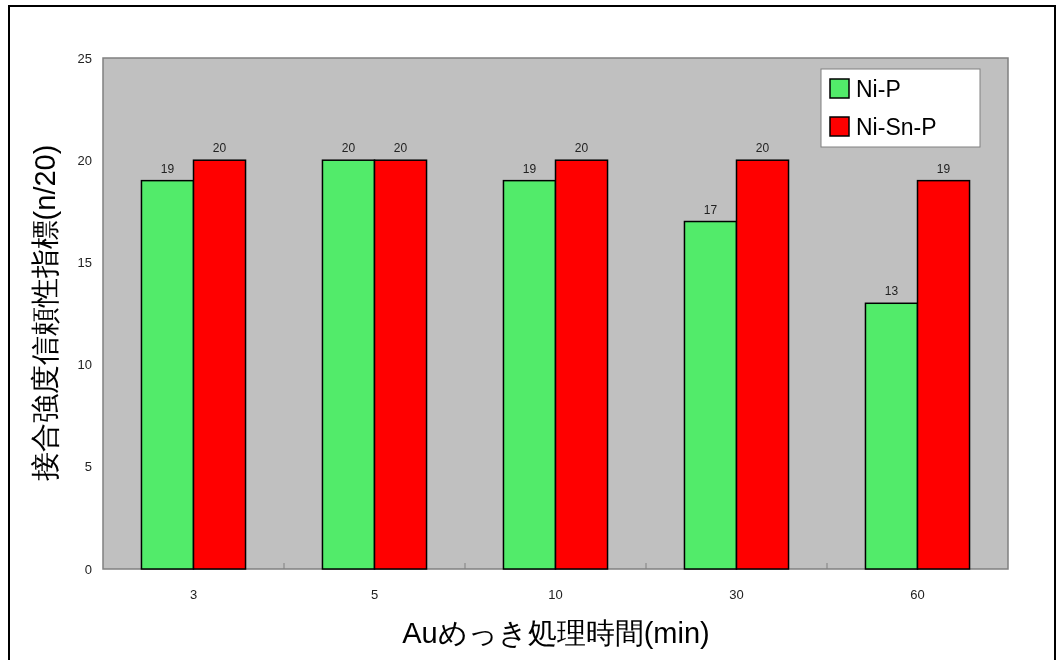 The width and height of the screenshot is (1057, 660). What do you see at coordinates (891, 291) in the screenshot?
I see `data-label: 13` at bounding box center [891, 291].